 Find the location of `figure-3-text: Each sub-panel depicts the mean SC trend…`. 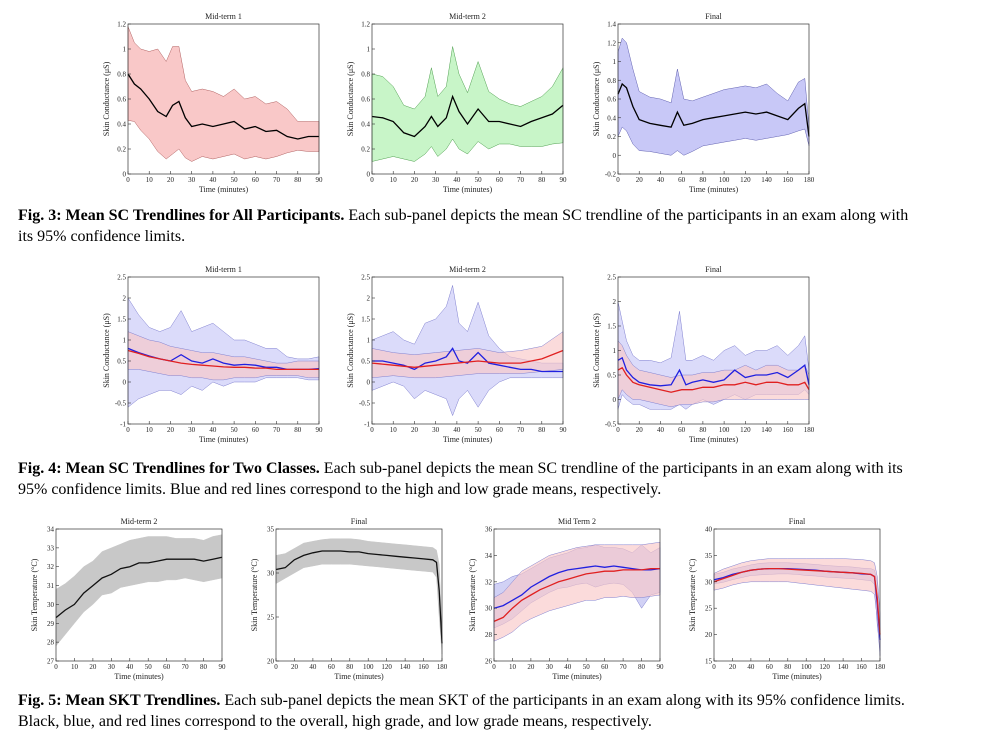

figure-3-text: Each sub-panel depicts the mean SC trend… is located at coordinates (463, 226).